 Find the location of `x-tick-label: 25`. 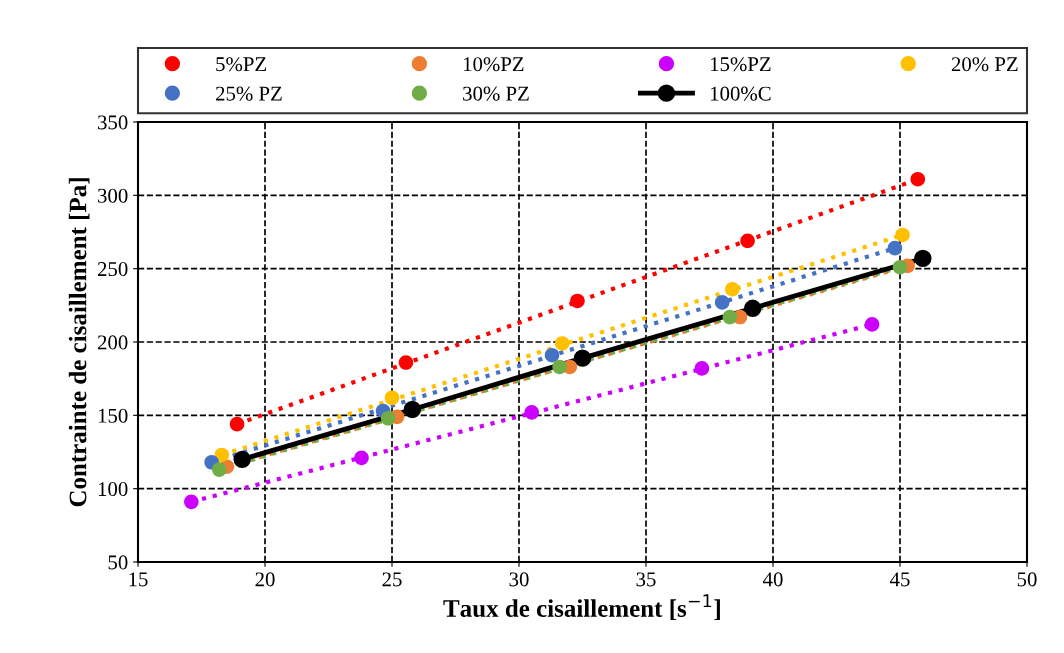

x-tick-label: 25 is located at coordinates (392, 579).